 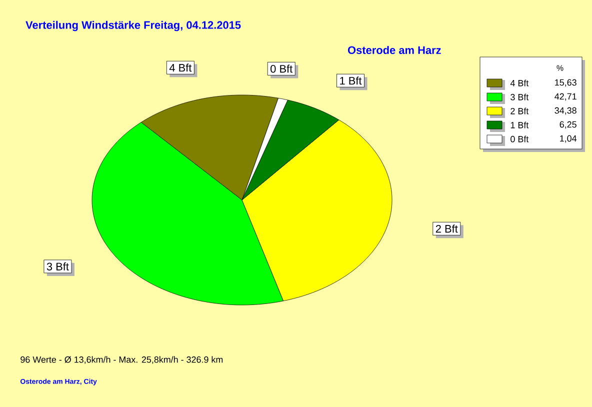 I want to click on data-label: 6,25, so click(x=568, y=125).